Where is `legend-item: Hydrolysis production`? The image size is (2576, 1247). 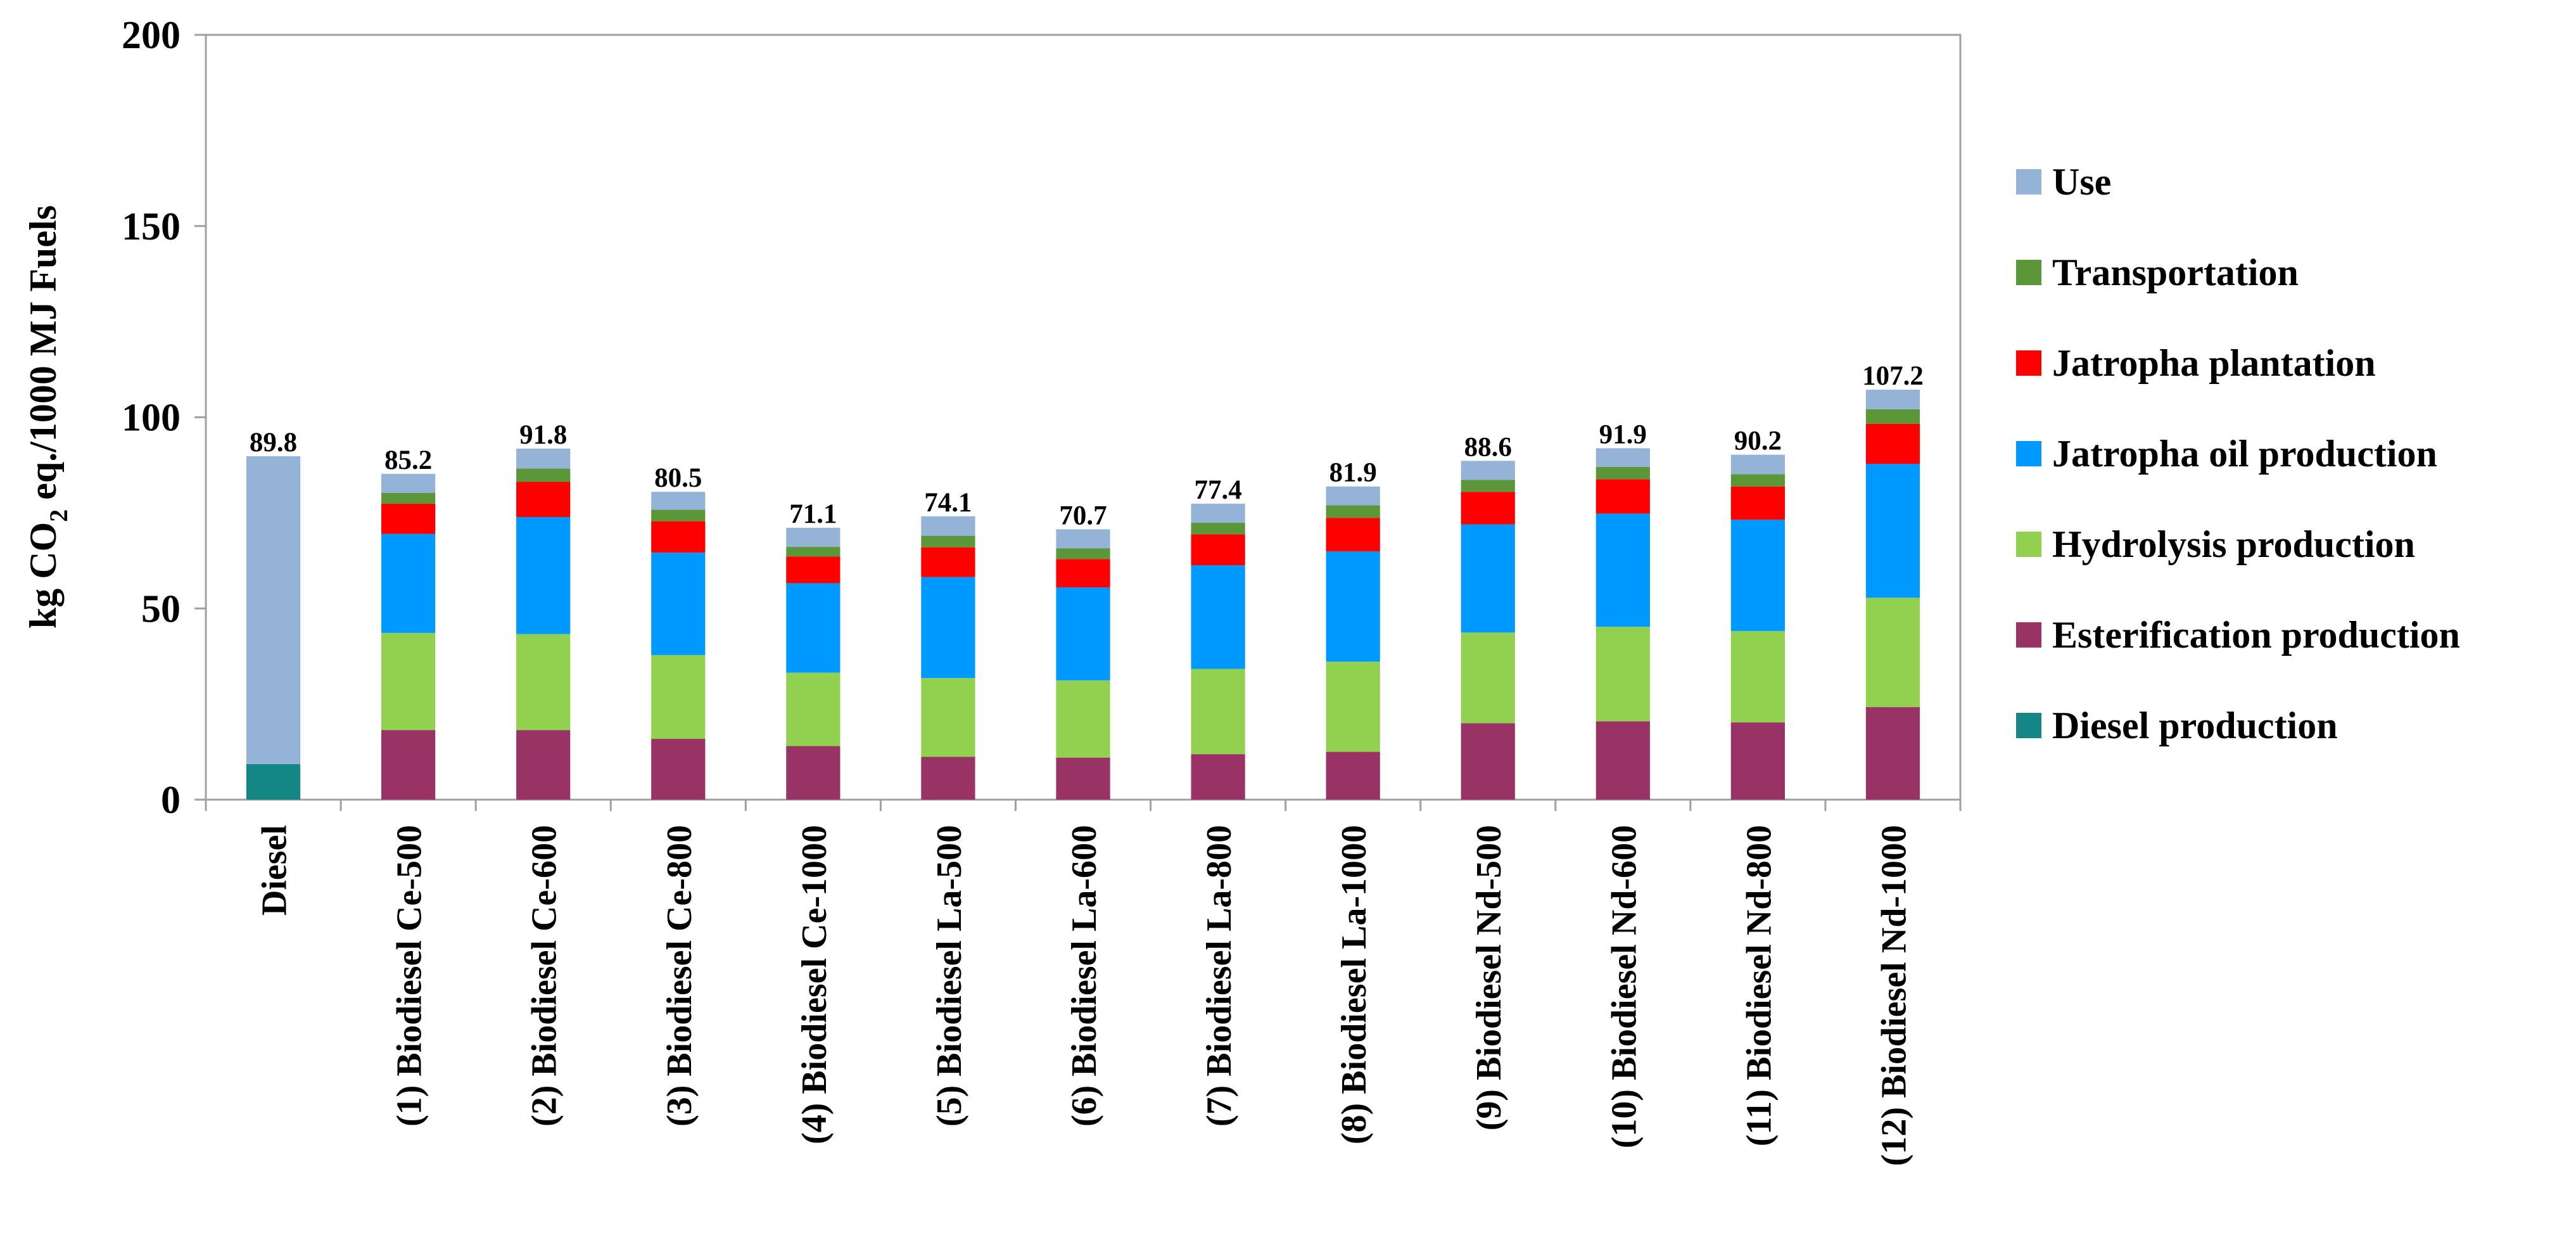 legend-item: Hydrolysis production is located at coordinates (2215, 544).